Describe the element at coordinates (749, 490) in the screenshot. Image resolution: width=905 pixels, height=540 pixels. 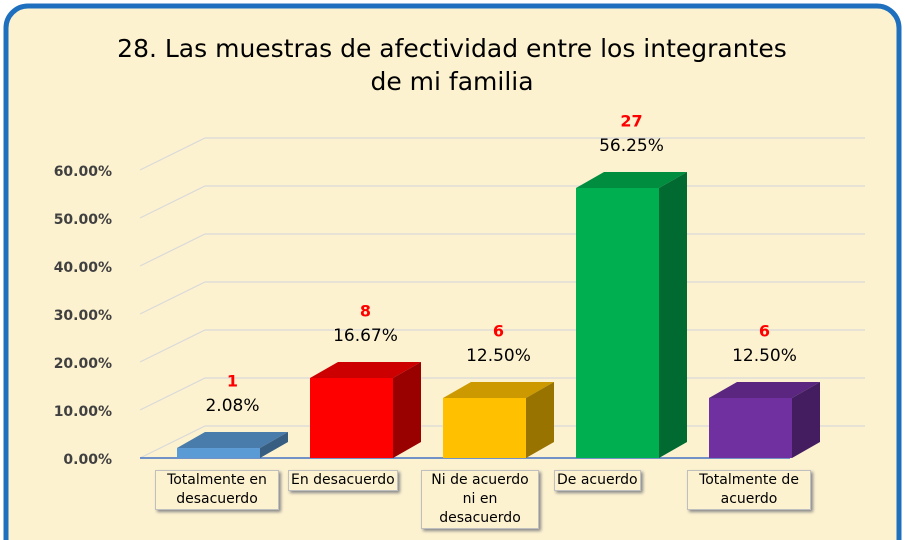
I see `x-tick-label: Totalmente de acuerdo` at that location.